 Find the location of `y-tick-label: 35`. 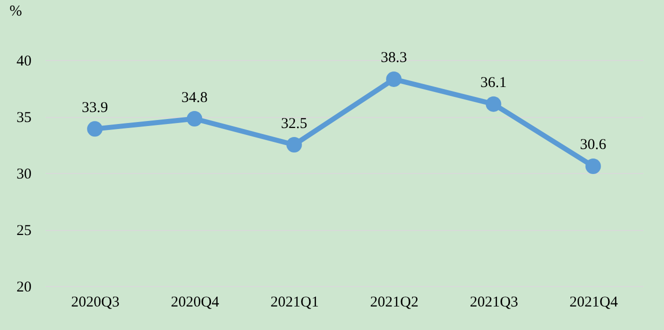

y-tick-label: 35 is located at coordinates (24, 118).